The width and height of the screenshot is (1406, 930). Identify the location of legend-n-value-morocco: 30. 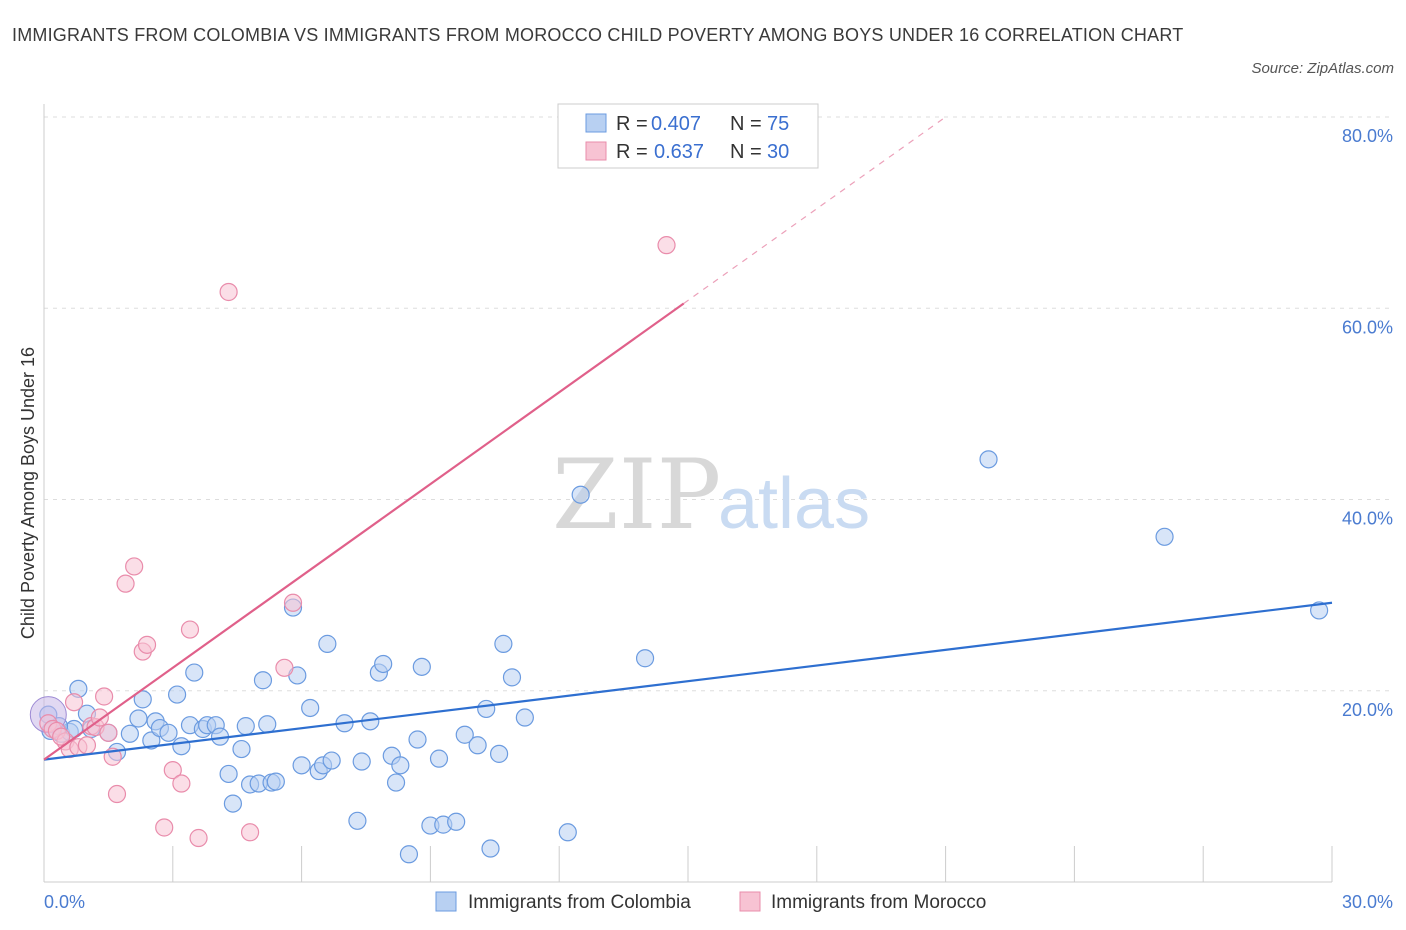
(778, 152).